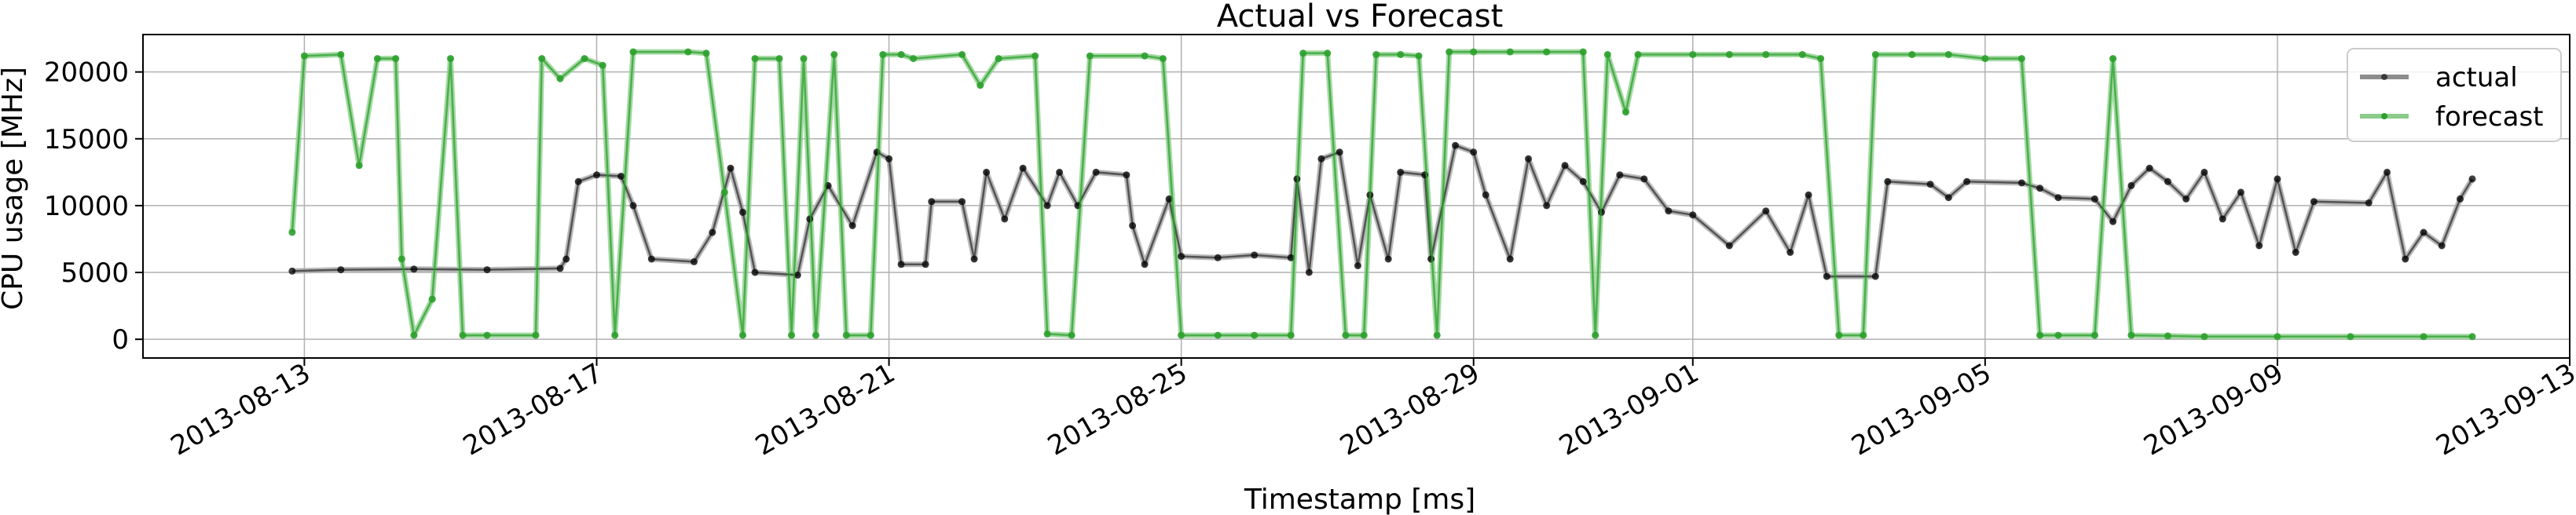 The image size is (2576, 515). Describe the element at coordinates (94, 273) in the screenshot. I see `y-tick-label: 5000` at that location.